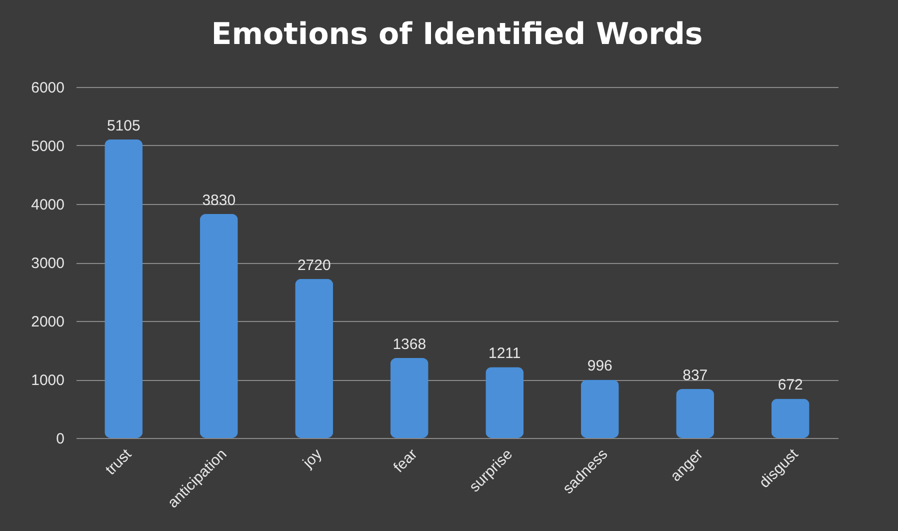  Describe the element at coordinates (47, 88) in the screenshot. I see `y-tick-label: 6000` at that location.